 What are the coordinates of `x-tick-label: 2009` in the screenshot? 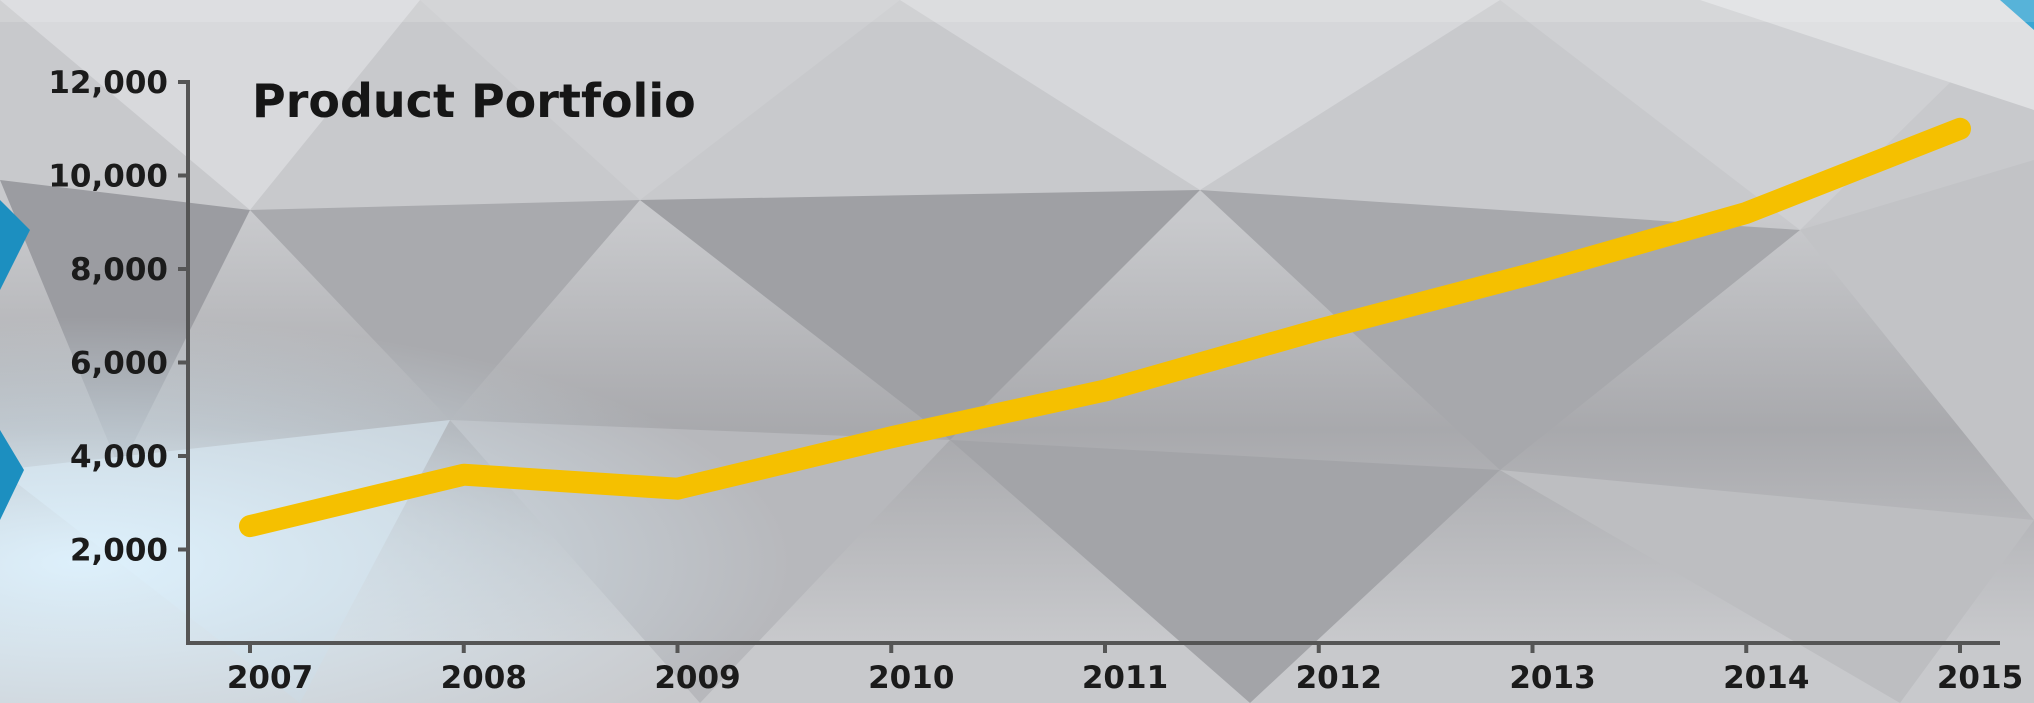 It's located at (697, 678).